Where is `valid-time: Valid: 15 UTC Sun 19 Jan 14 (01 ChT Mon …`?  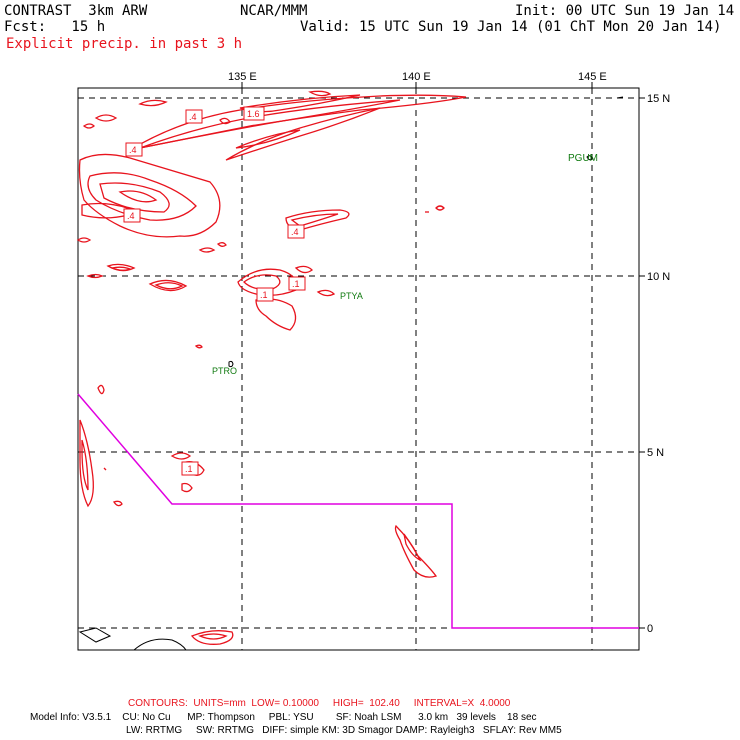 valid-time: Valid: 15 UTC Sun 19 Jan 14 (01 ChT Mon … is located at coordinates (511, 27).